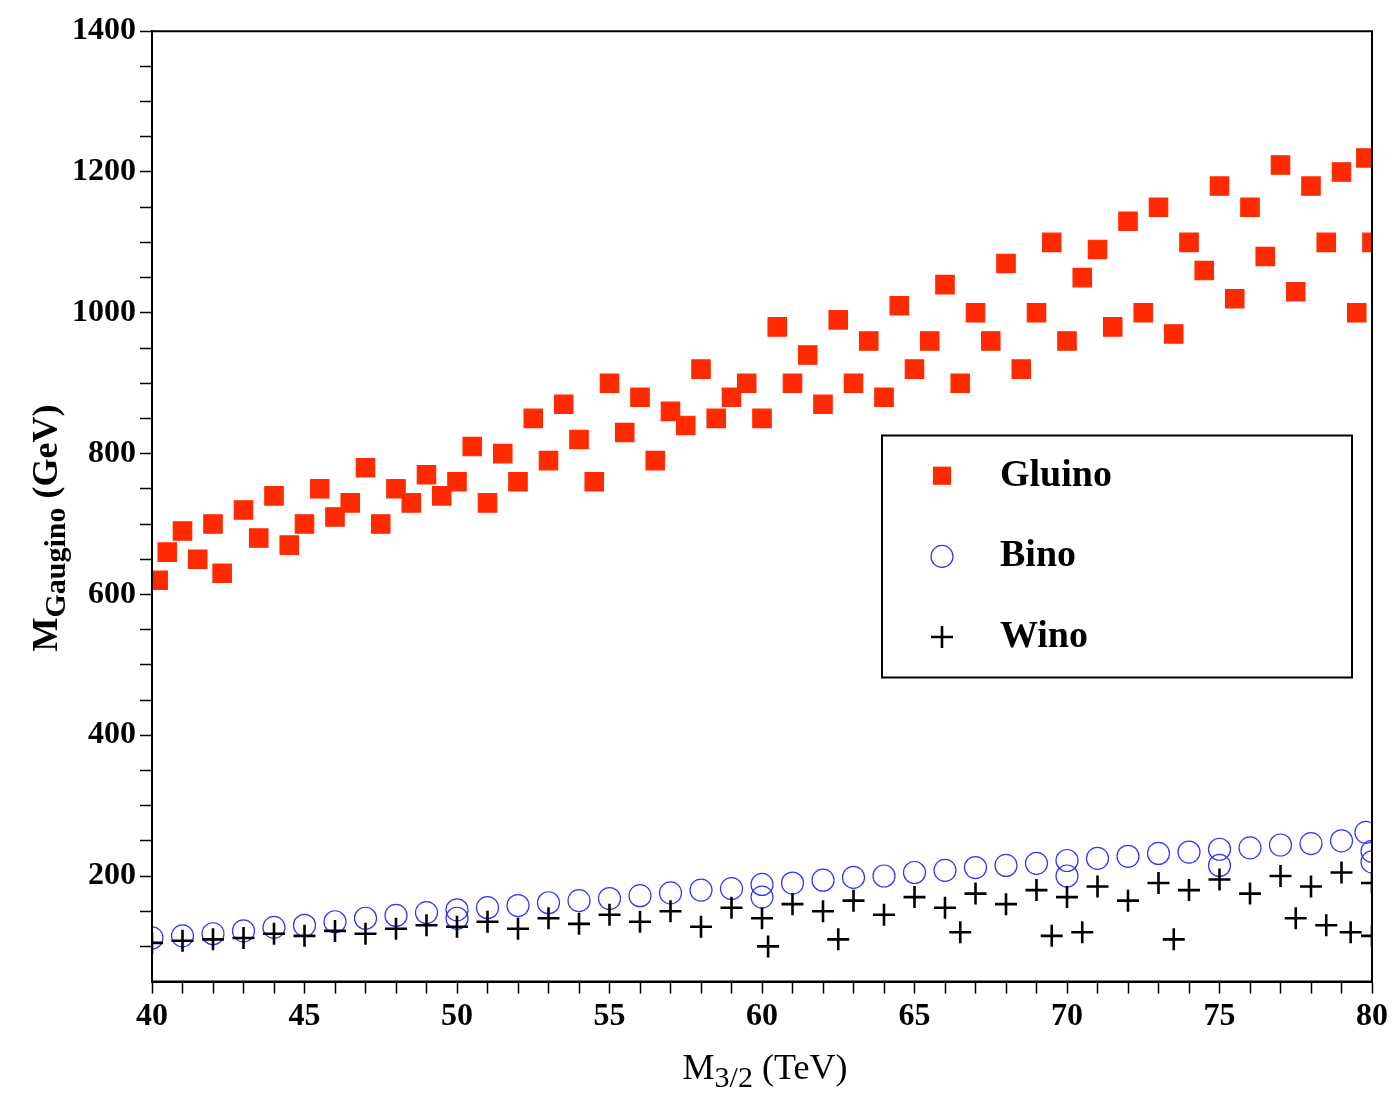 Image resolution: width=1400 pixels, height=1107 pixels. What do you see at coordinates (1056, 472) in the screenshot?
I see `legend-label: Gluino` at bounding box center [1056, 472].